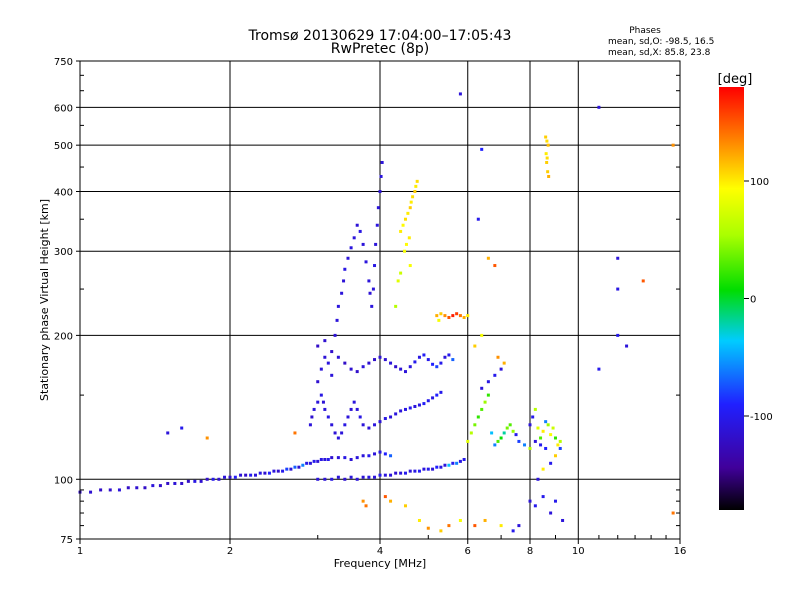  Describe the element at coordinates (680, 551) in the screenshot. I see `x-tick-label: 16` at that location.